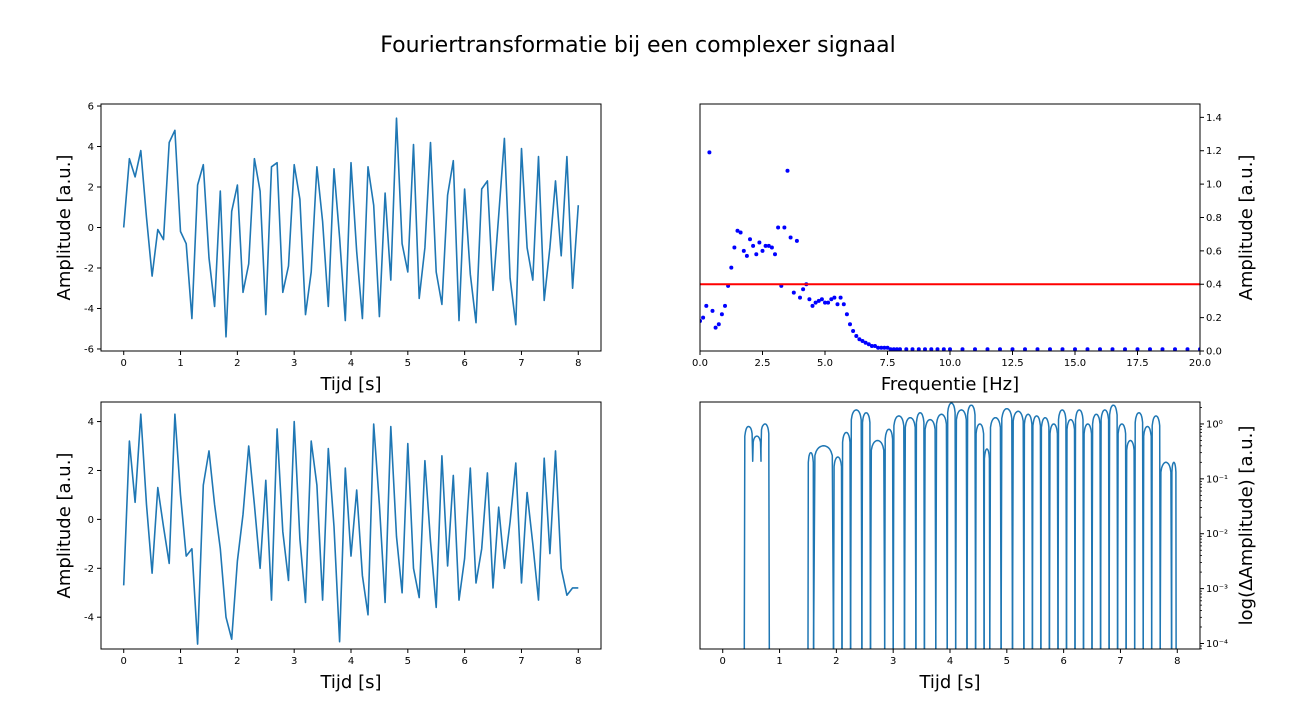 This screenshot has width=1292, height=707. What do you see at coordinates (950, 250) in the screenshot?
I see `plot-area` at bounding box center [950, 250].